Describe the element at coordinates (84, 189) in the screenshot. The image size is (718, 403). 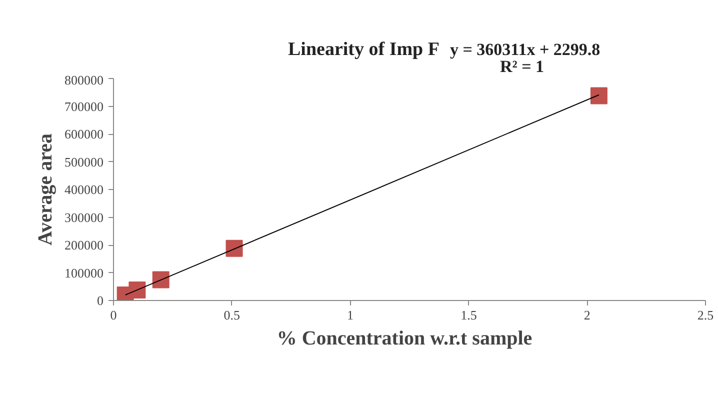
I see `y-tick-label: 400000` at that location.